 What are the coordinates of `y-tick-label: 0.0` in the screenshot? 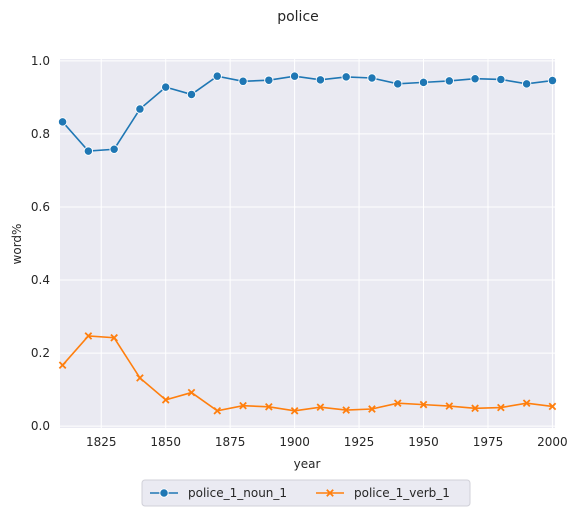 It's located at (40, 426).